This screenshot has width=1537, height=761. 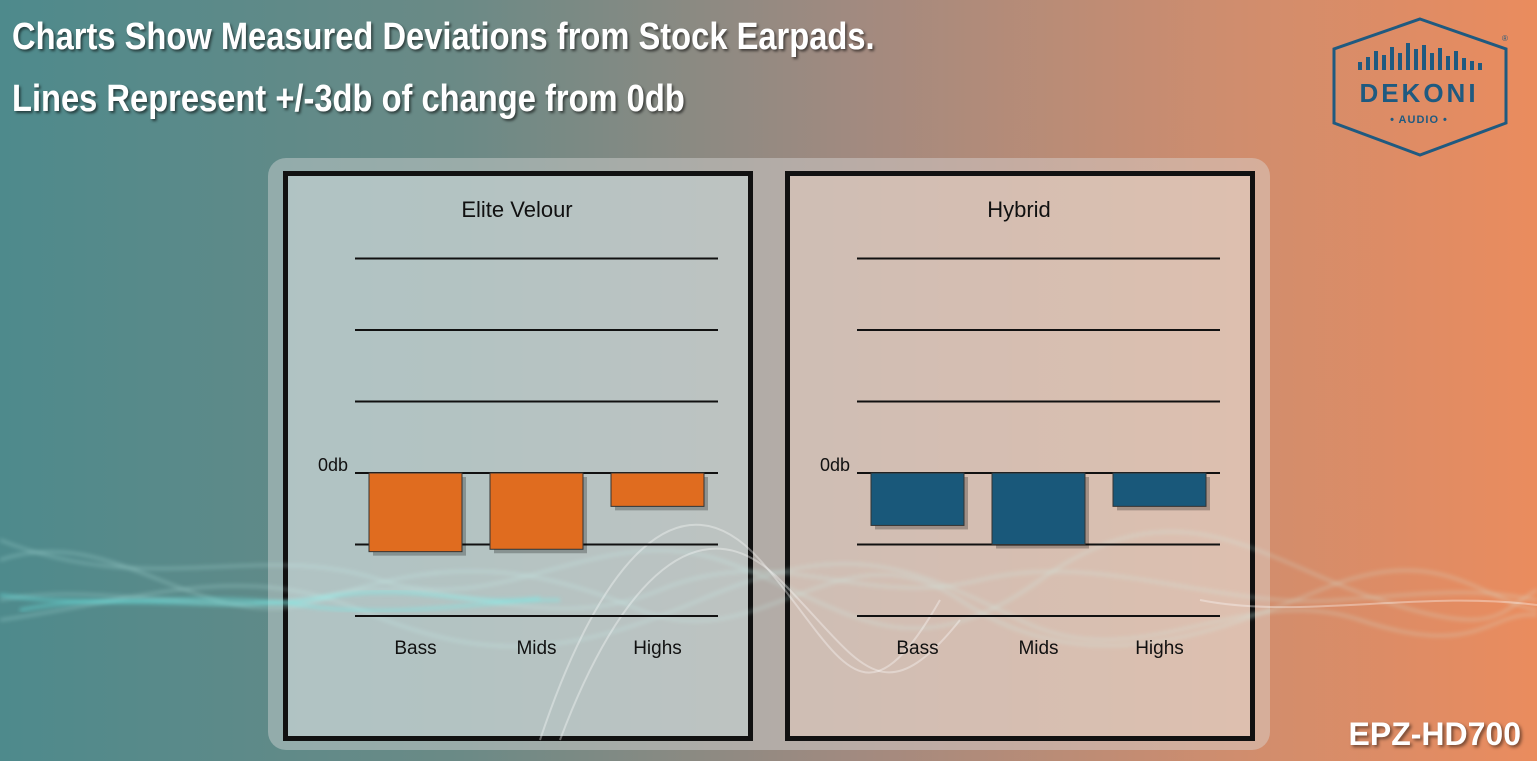 What do you see at coordinates (516, 209) in the screenshot?
I see `chart-title: Elite Velour` at bounding box center [516, 209].